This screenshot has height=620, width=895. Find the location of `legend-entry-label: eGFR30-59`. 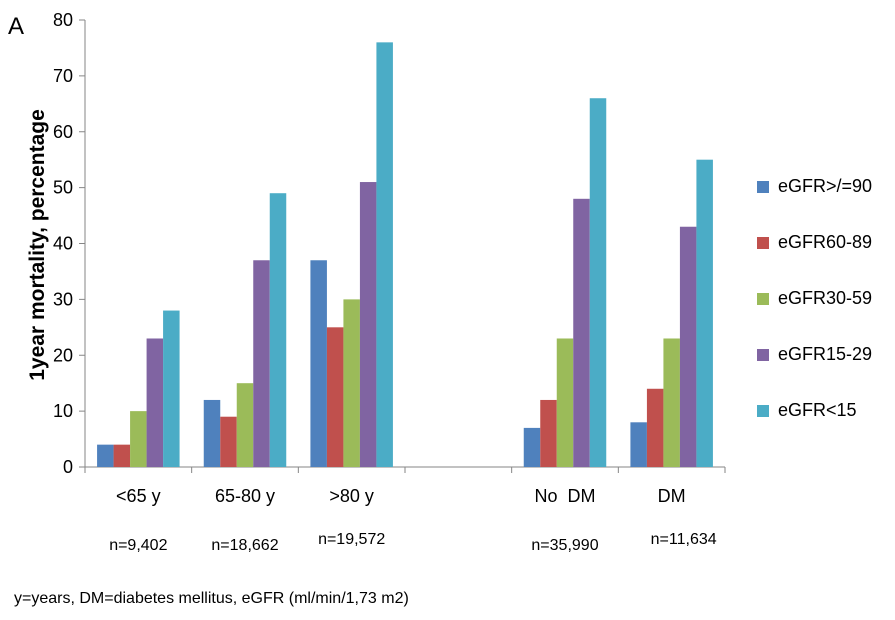

legend-entry-label: eGFR30-59 is located at coordinates (825, 298).